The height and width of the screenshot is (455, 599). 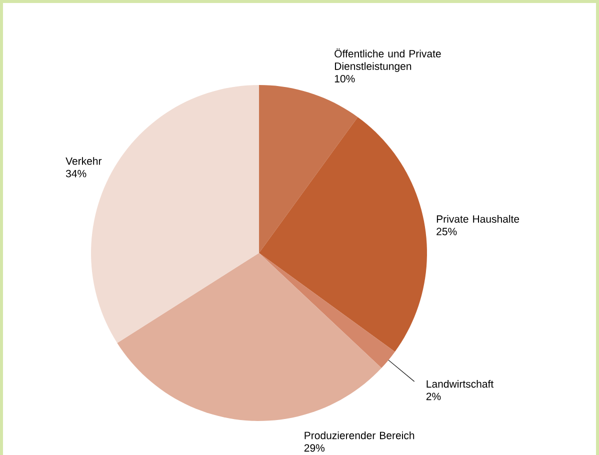 I want to click on data-label: 2%, so click(x=433, y=396).